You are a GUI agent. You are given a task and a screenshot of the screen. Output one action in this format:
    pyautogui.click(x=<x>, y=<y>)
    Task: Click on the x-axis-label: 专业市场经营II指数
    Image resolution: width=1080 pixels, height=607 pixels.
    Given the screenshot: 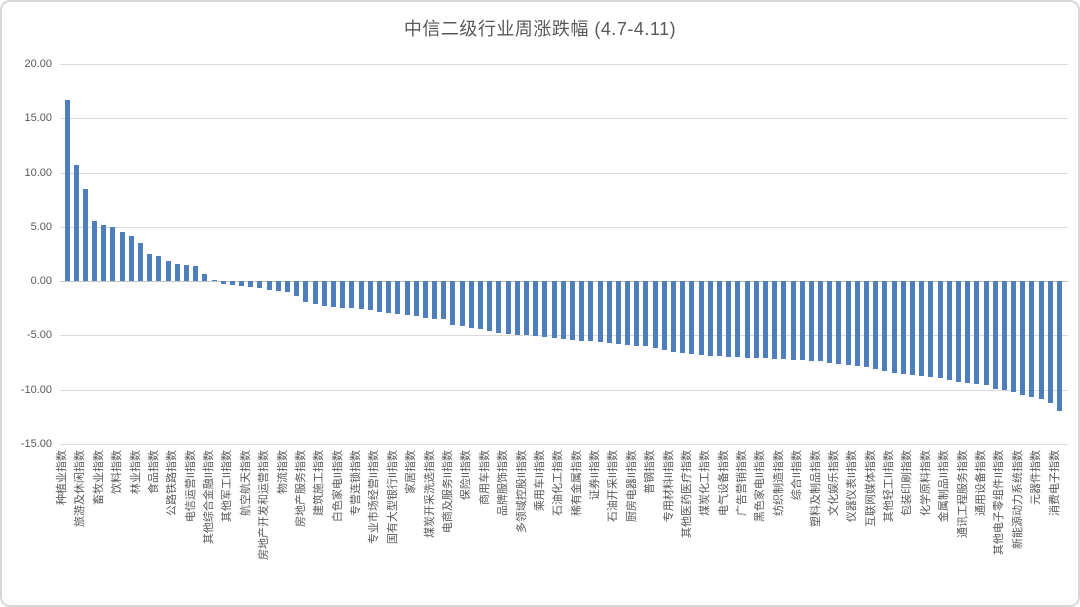 What is the action you would take?
    pyautogui.click(x=374, y=497)
    